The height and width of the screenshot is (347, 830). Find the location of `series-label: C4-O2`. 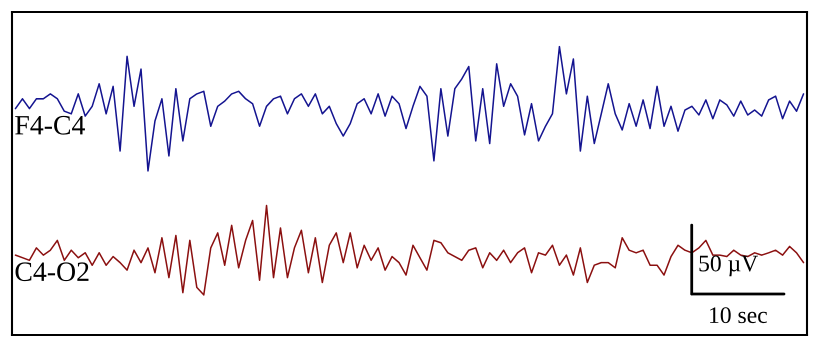

series-label: C4-O2 is located at coordinates (52, 272).